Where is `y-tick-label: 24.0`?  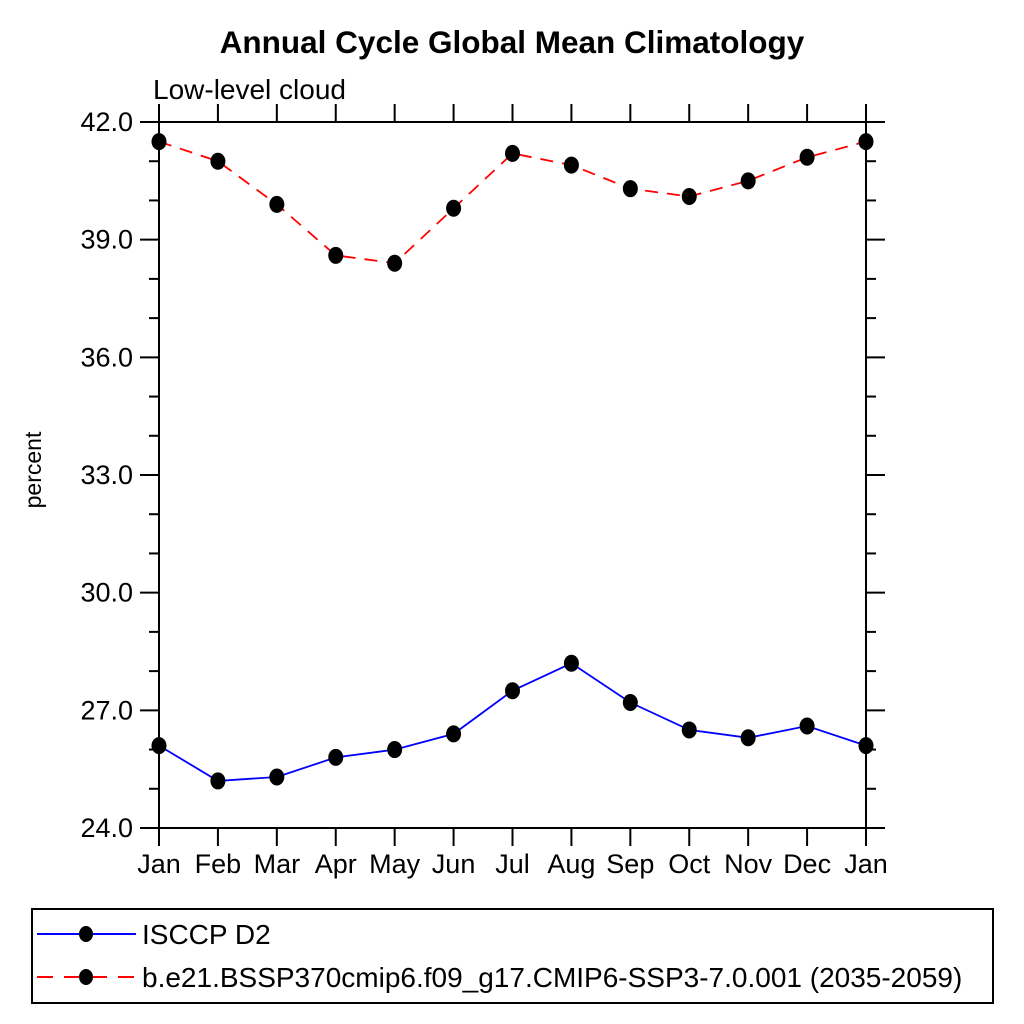 y-tick-label: 24.0 is located at coordinates (106, 828).